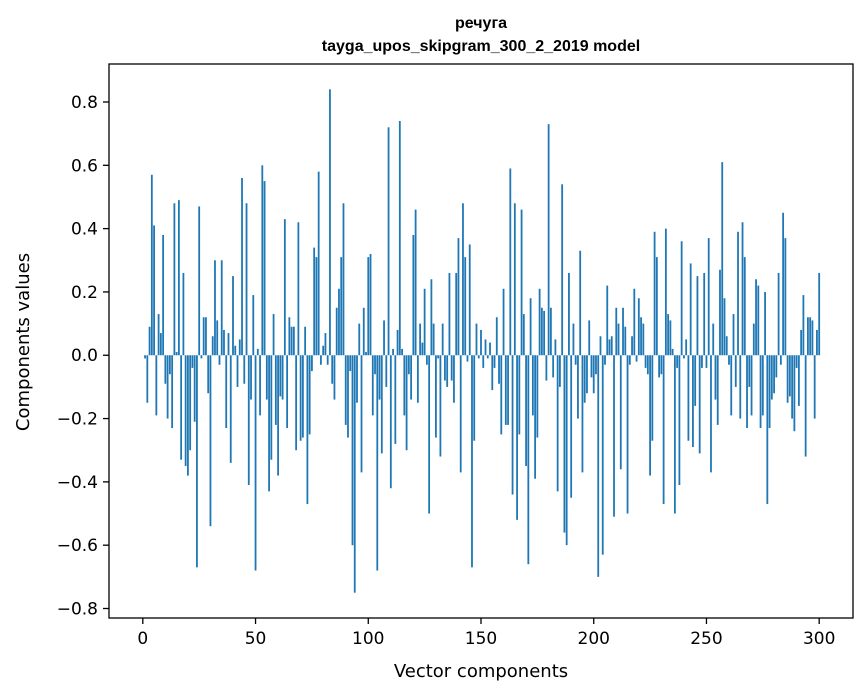 The height and width of the screenshot is (696, 867). What do you see at coordinates (142, 639) in the screenshot?
I see `x-tick-label: 0` at bounding box center [142, 639].